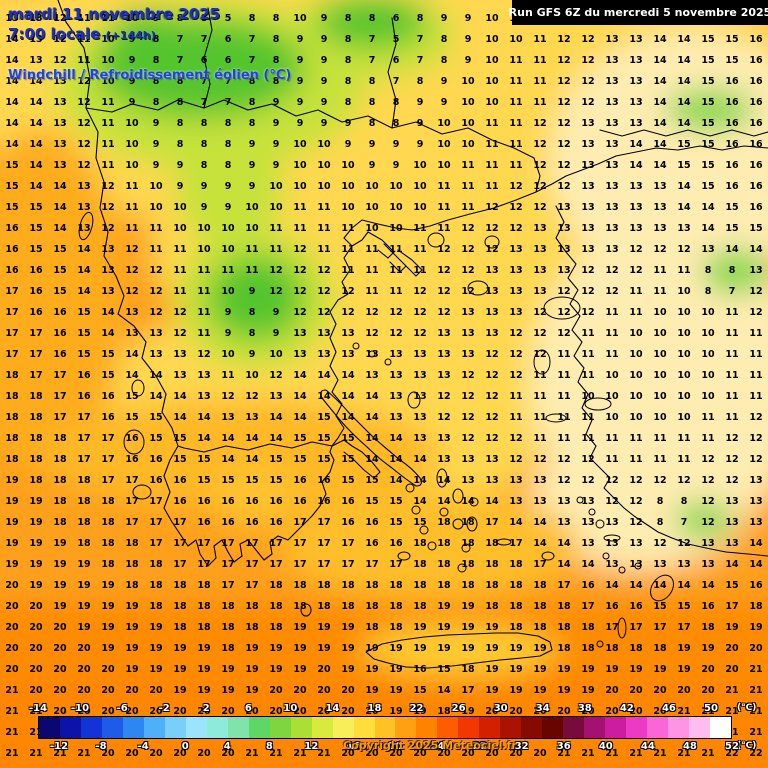 This screenshot has width=768, height=768. Describe the element at coordinates (747, 708) in the screenshot. I see `unit-label-top: (°C)` at that location.